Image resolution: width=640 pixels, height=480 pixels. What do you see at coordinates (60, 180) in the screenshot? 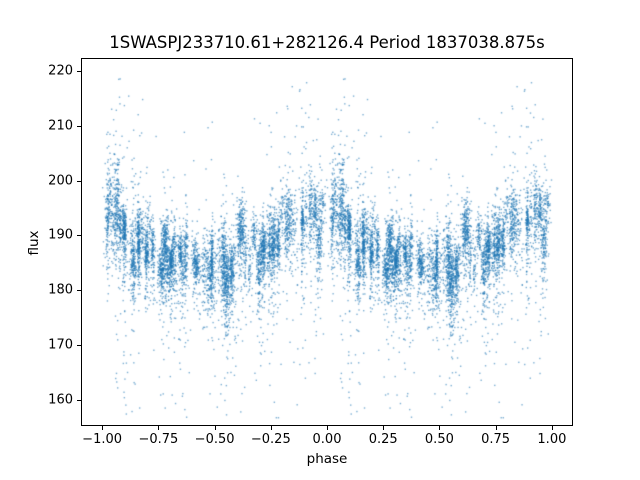
I see `y-tick-label: 200` at bounding box center [60, 180].